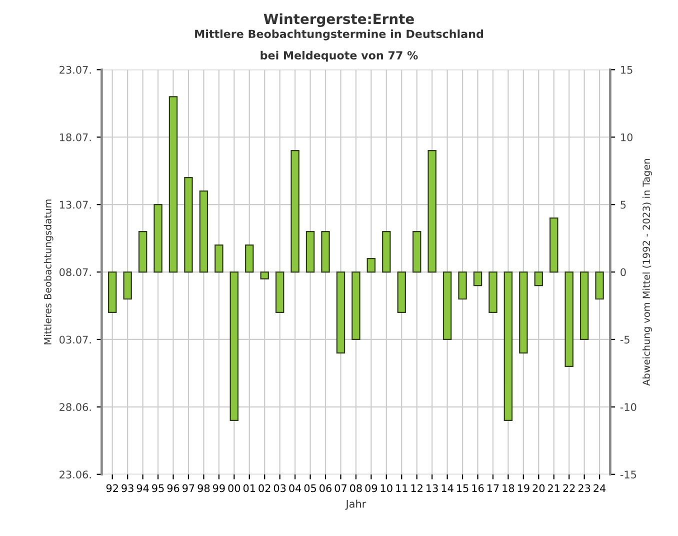 This screenshot has width=678, height=536. Describe the element at coordinates (478, 488) in the screenshot. I see `x-tick-label: 16` at that location.